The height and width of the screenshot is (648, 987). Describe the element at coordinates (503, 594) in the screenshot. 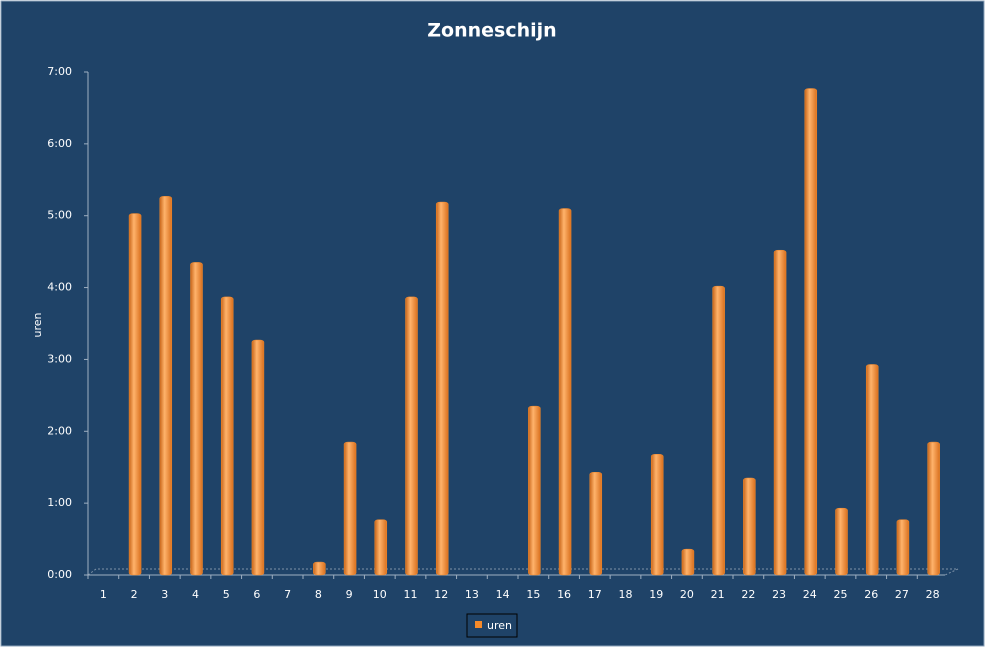

I see `x-tick-label: 14` at that location.